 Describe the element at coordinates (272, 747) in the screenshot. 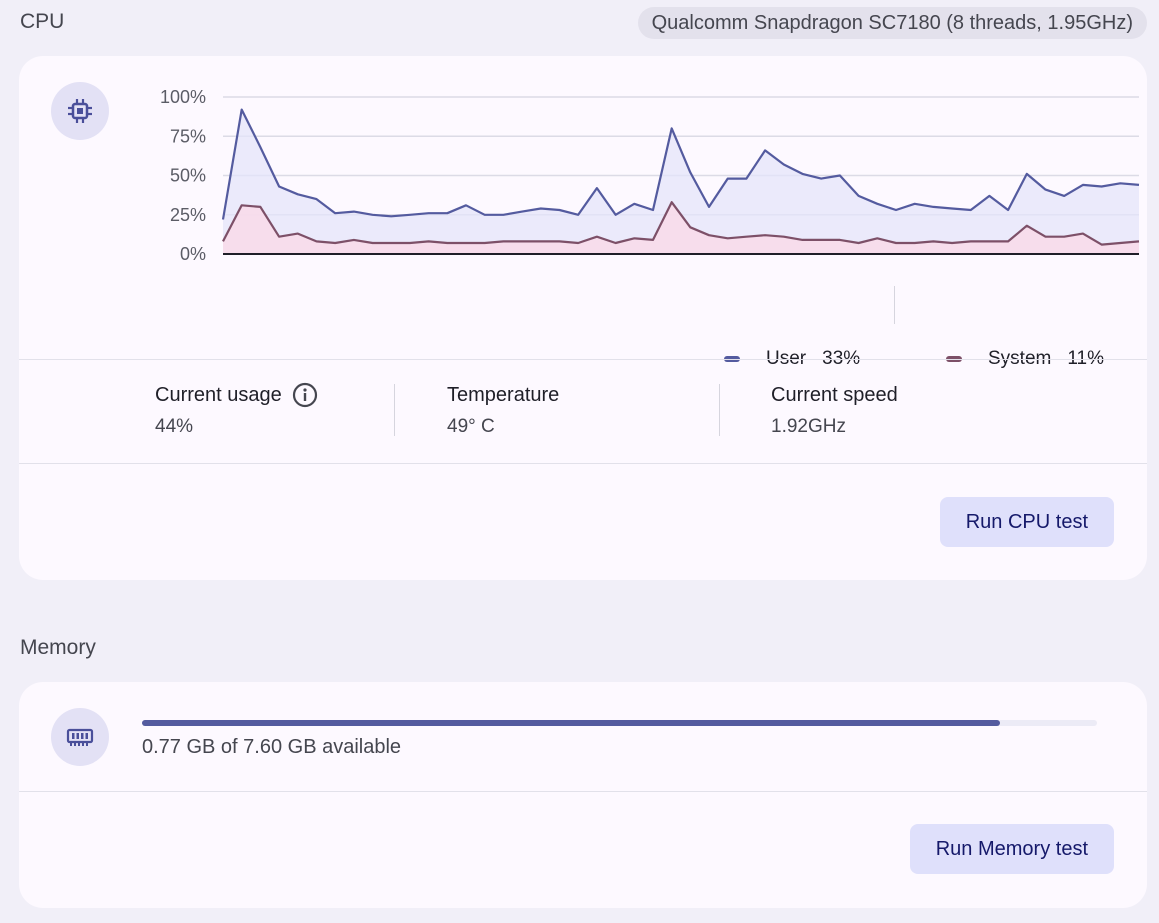

I see `memory-available-text: 0.77 GB of 7.60 GB available` at that location.